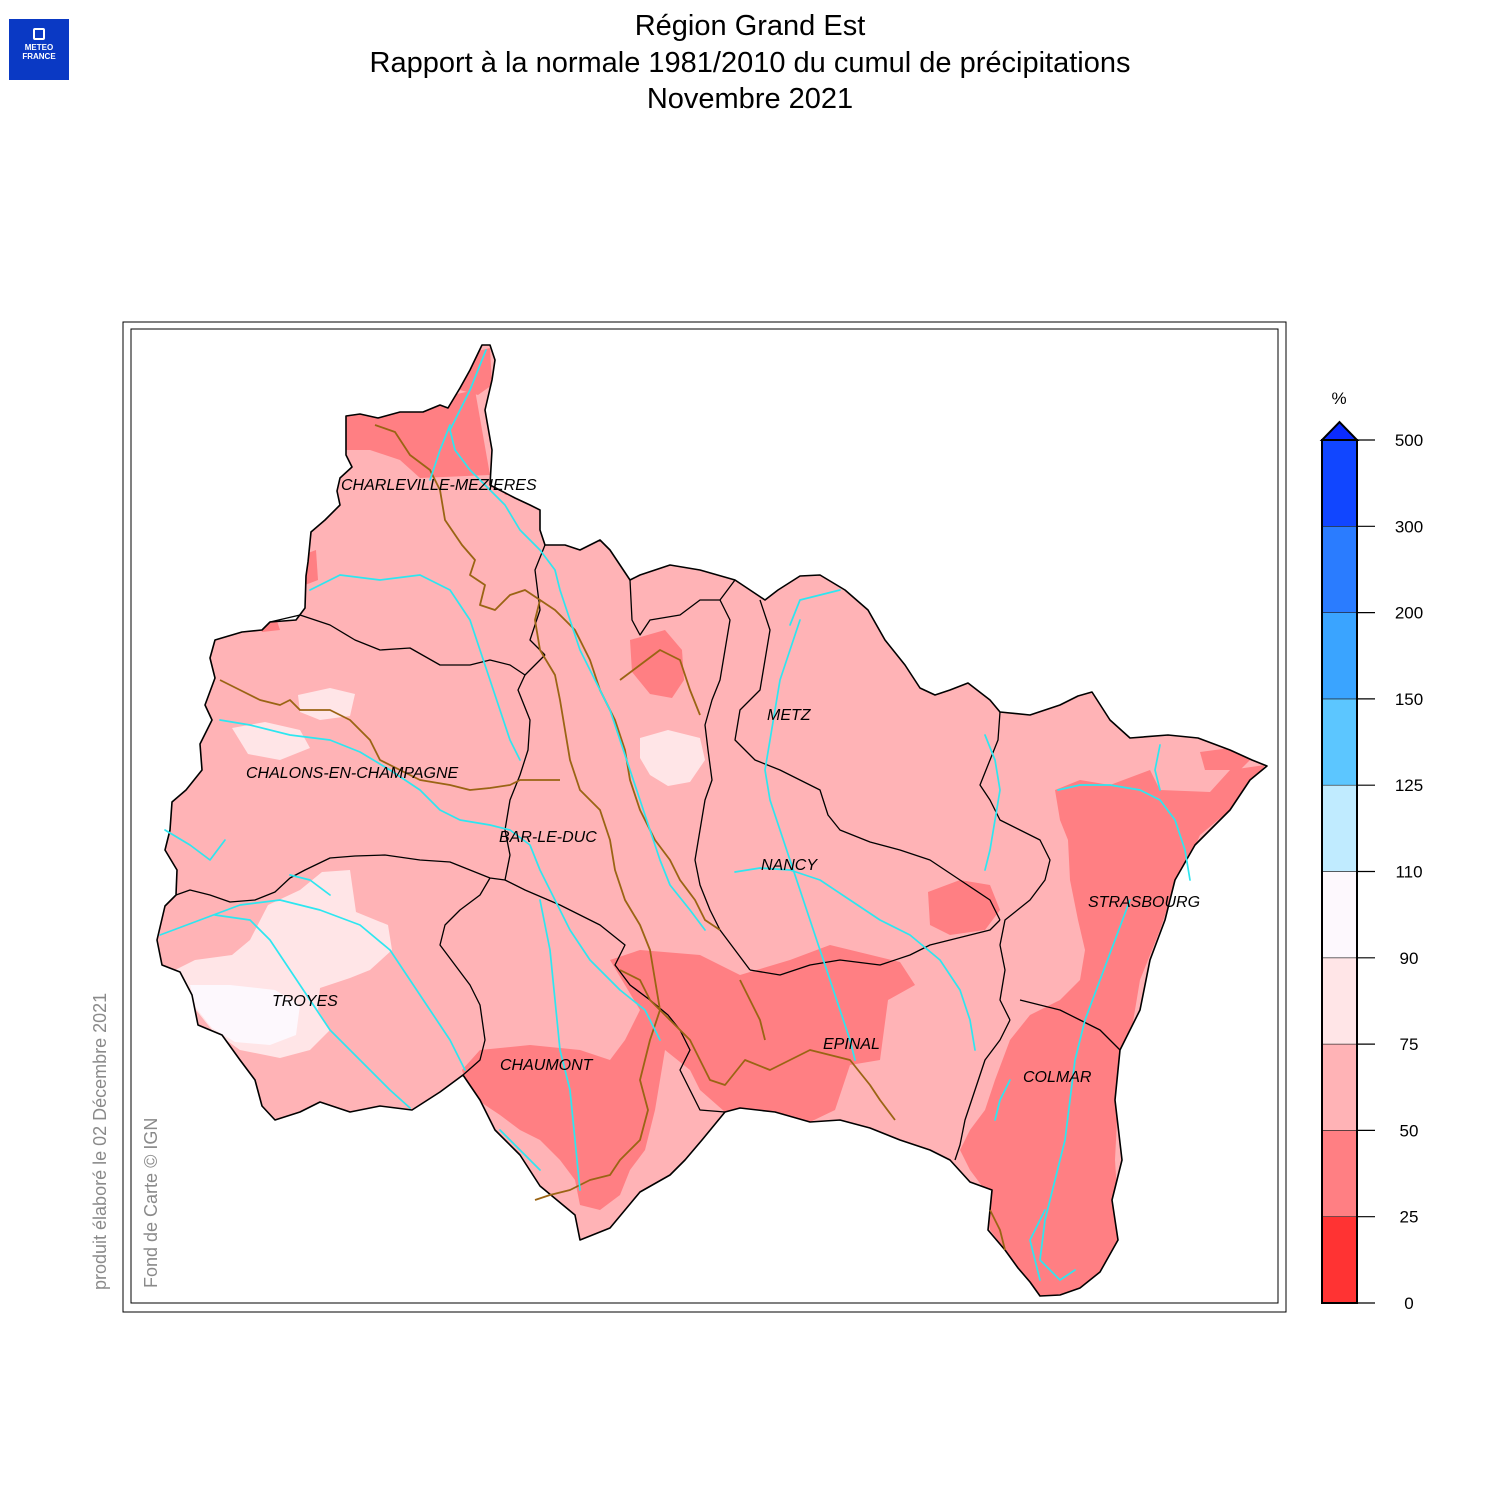  I want to click on legend-tick-label: 300, so click(1409, 526).